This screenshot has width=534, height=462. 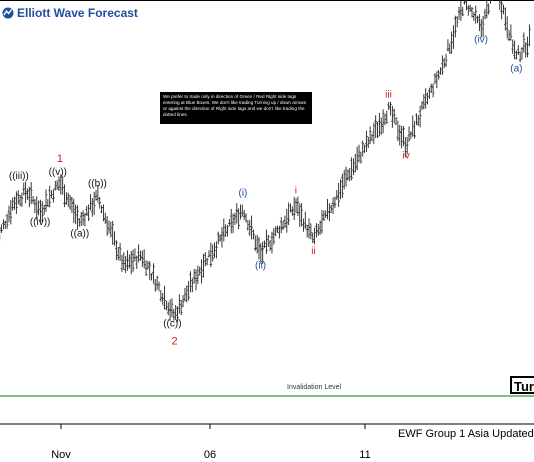 What do you see at coordinates (19, 176) in the screenshot?
I see `wave-label: ((iii))` at bounding box center [19, 176].